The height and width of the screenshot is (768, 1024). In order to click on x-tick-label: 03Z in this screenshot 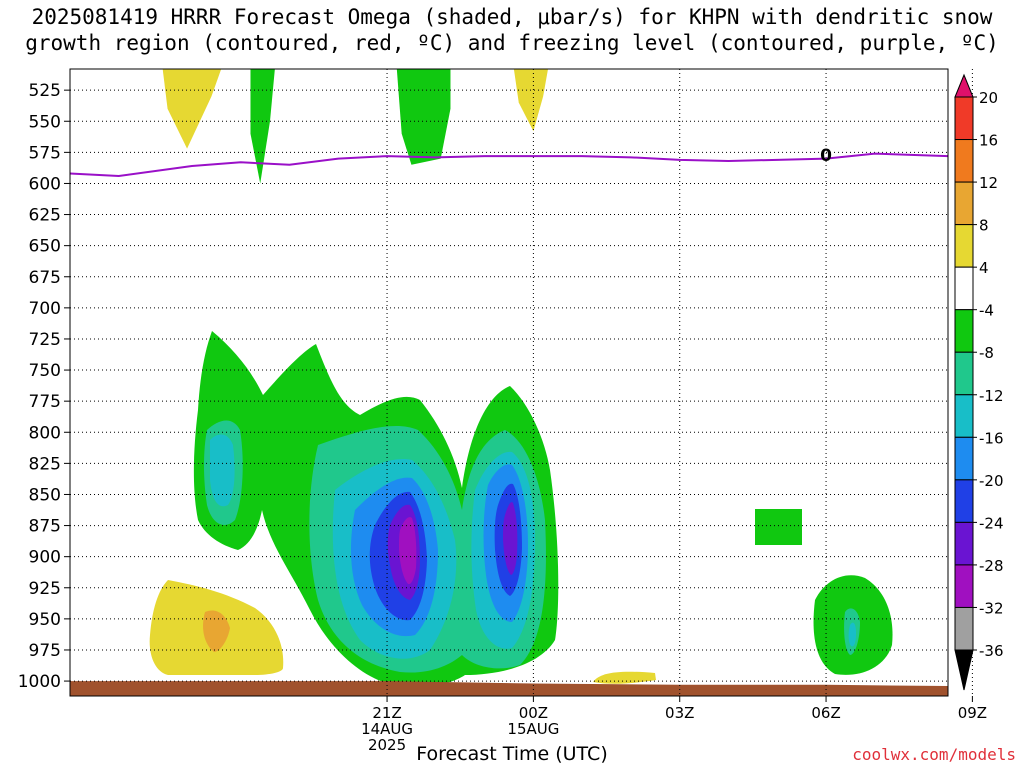, I will do `click(679, 713)`.